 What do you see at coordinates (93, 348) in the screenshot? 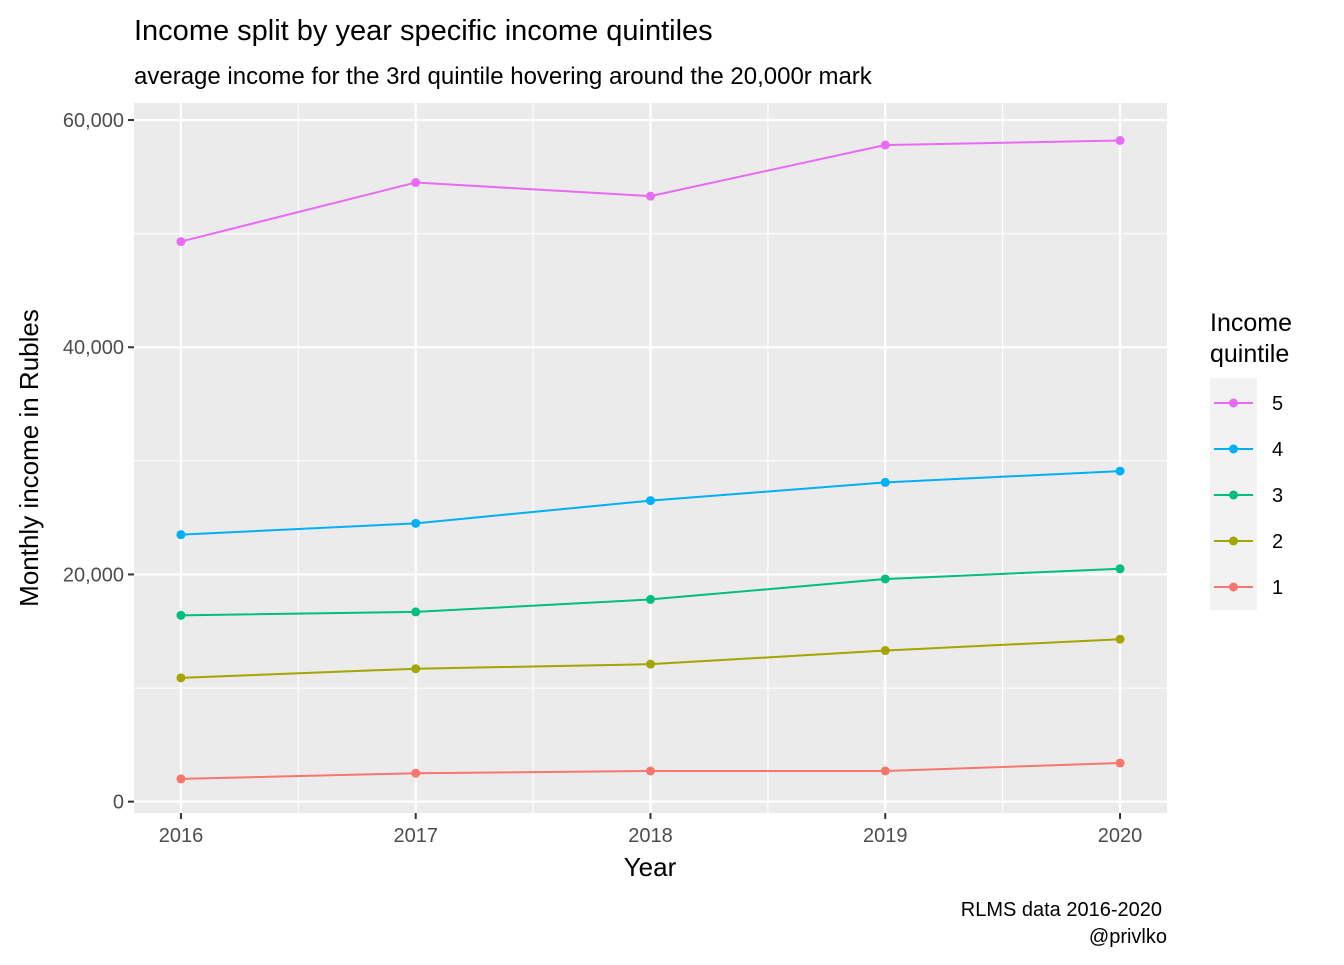
I see `y-tick-label: 40,000` at bounding box center [93, 348].